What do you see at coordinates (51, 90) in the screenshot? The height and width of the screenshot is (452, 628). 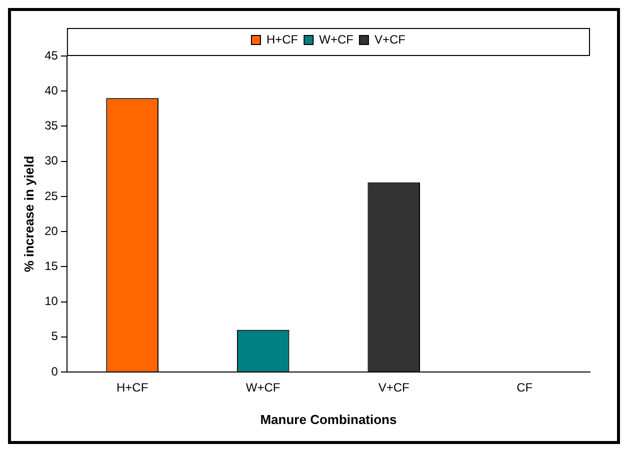 I see `y-tick-label: 40` at bounding box center [51, 90].